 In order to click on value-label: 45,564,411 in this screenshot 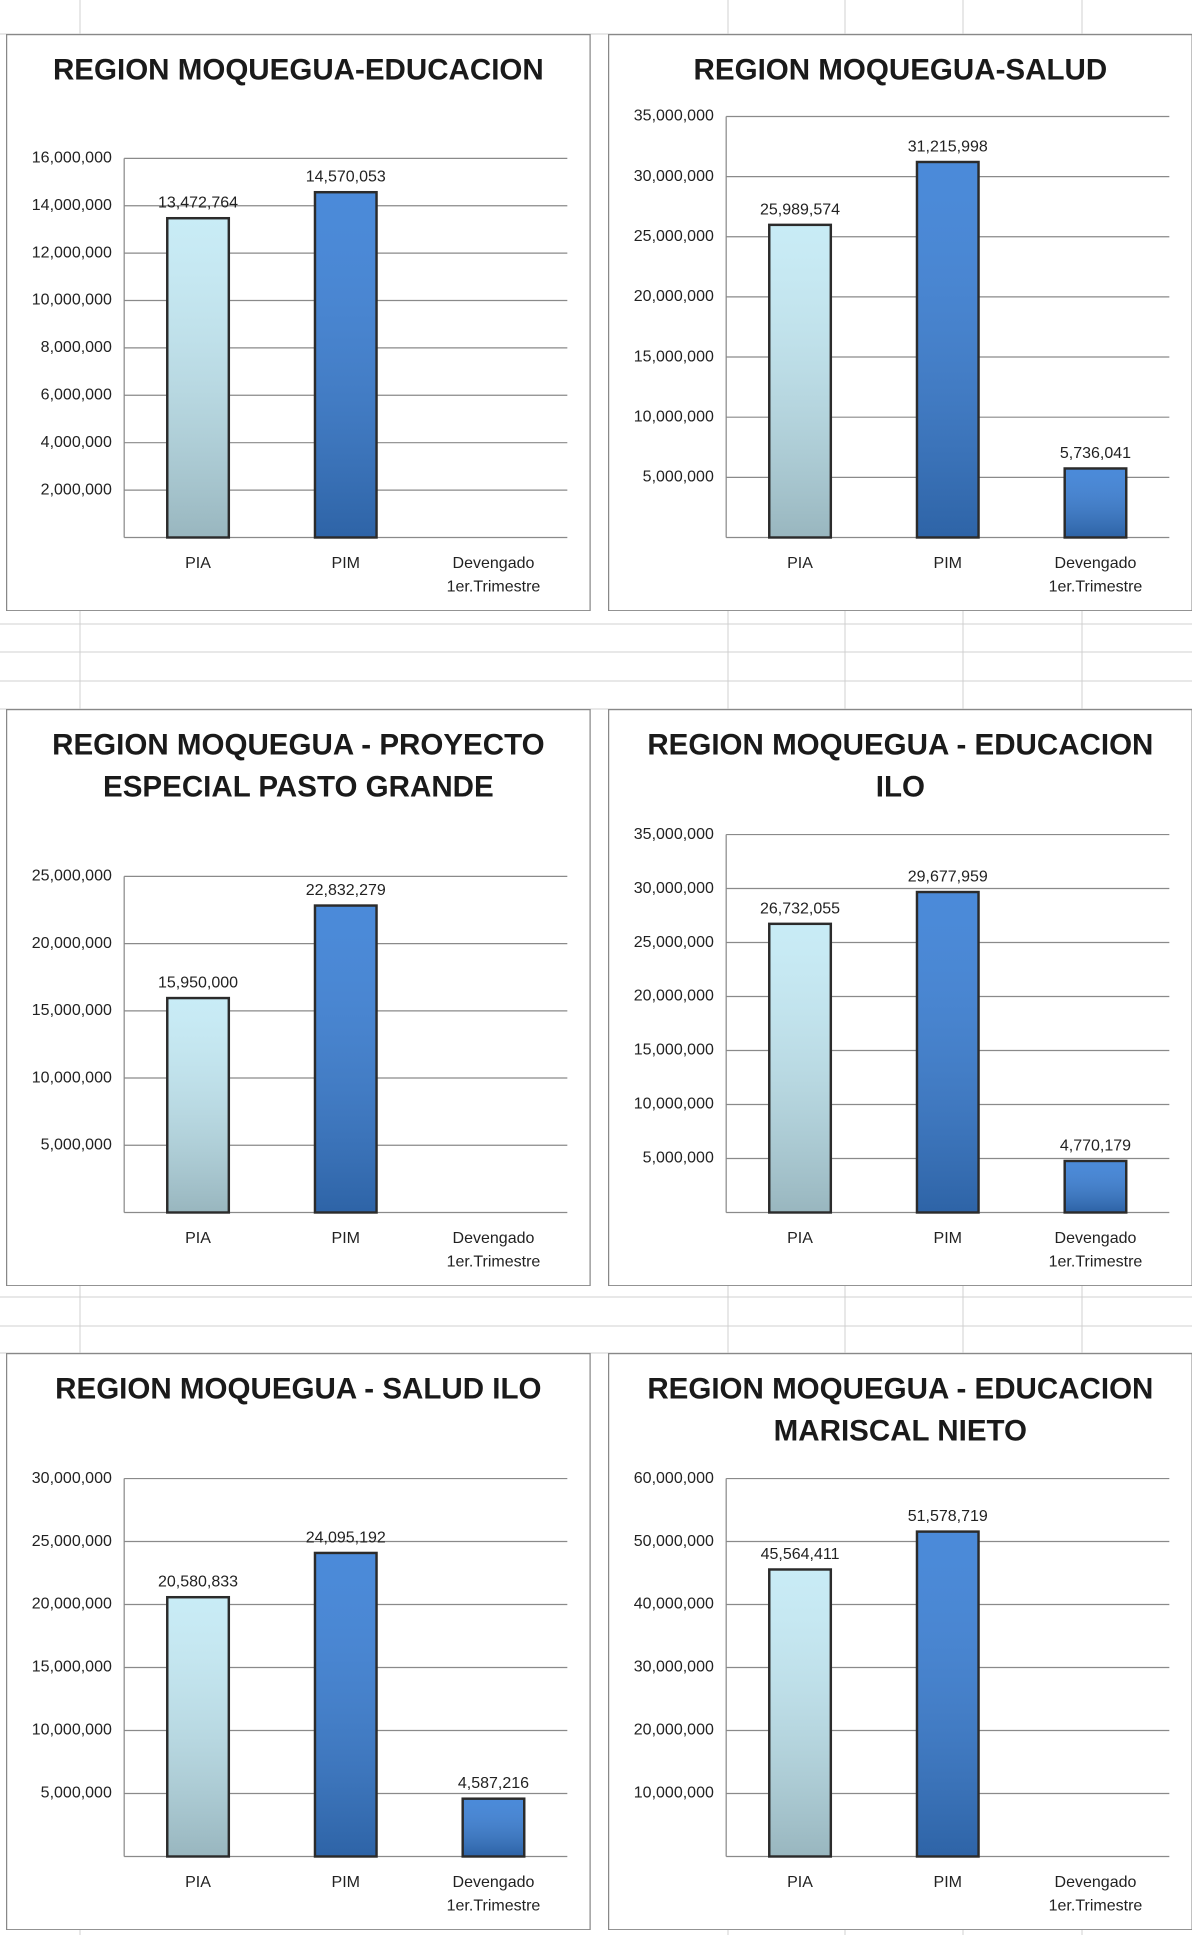, I will do `click(800, 1554)`.